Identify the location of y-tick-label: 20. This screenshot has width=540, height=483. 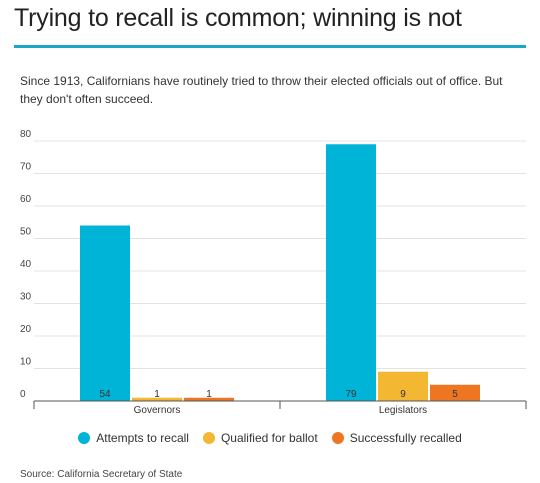
(26, 329).